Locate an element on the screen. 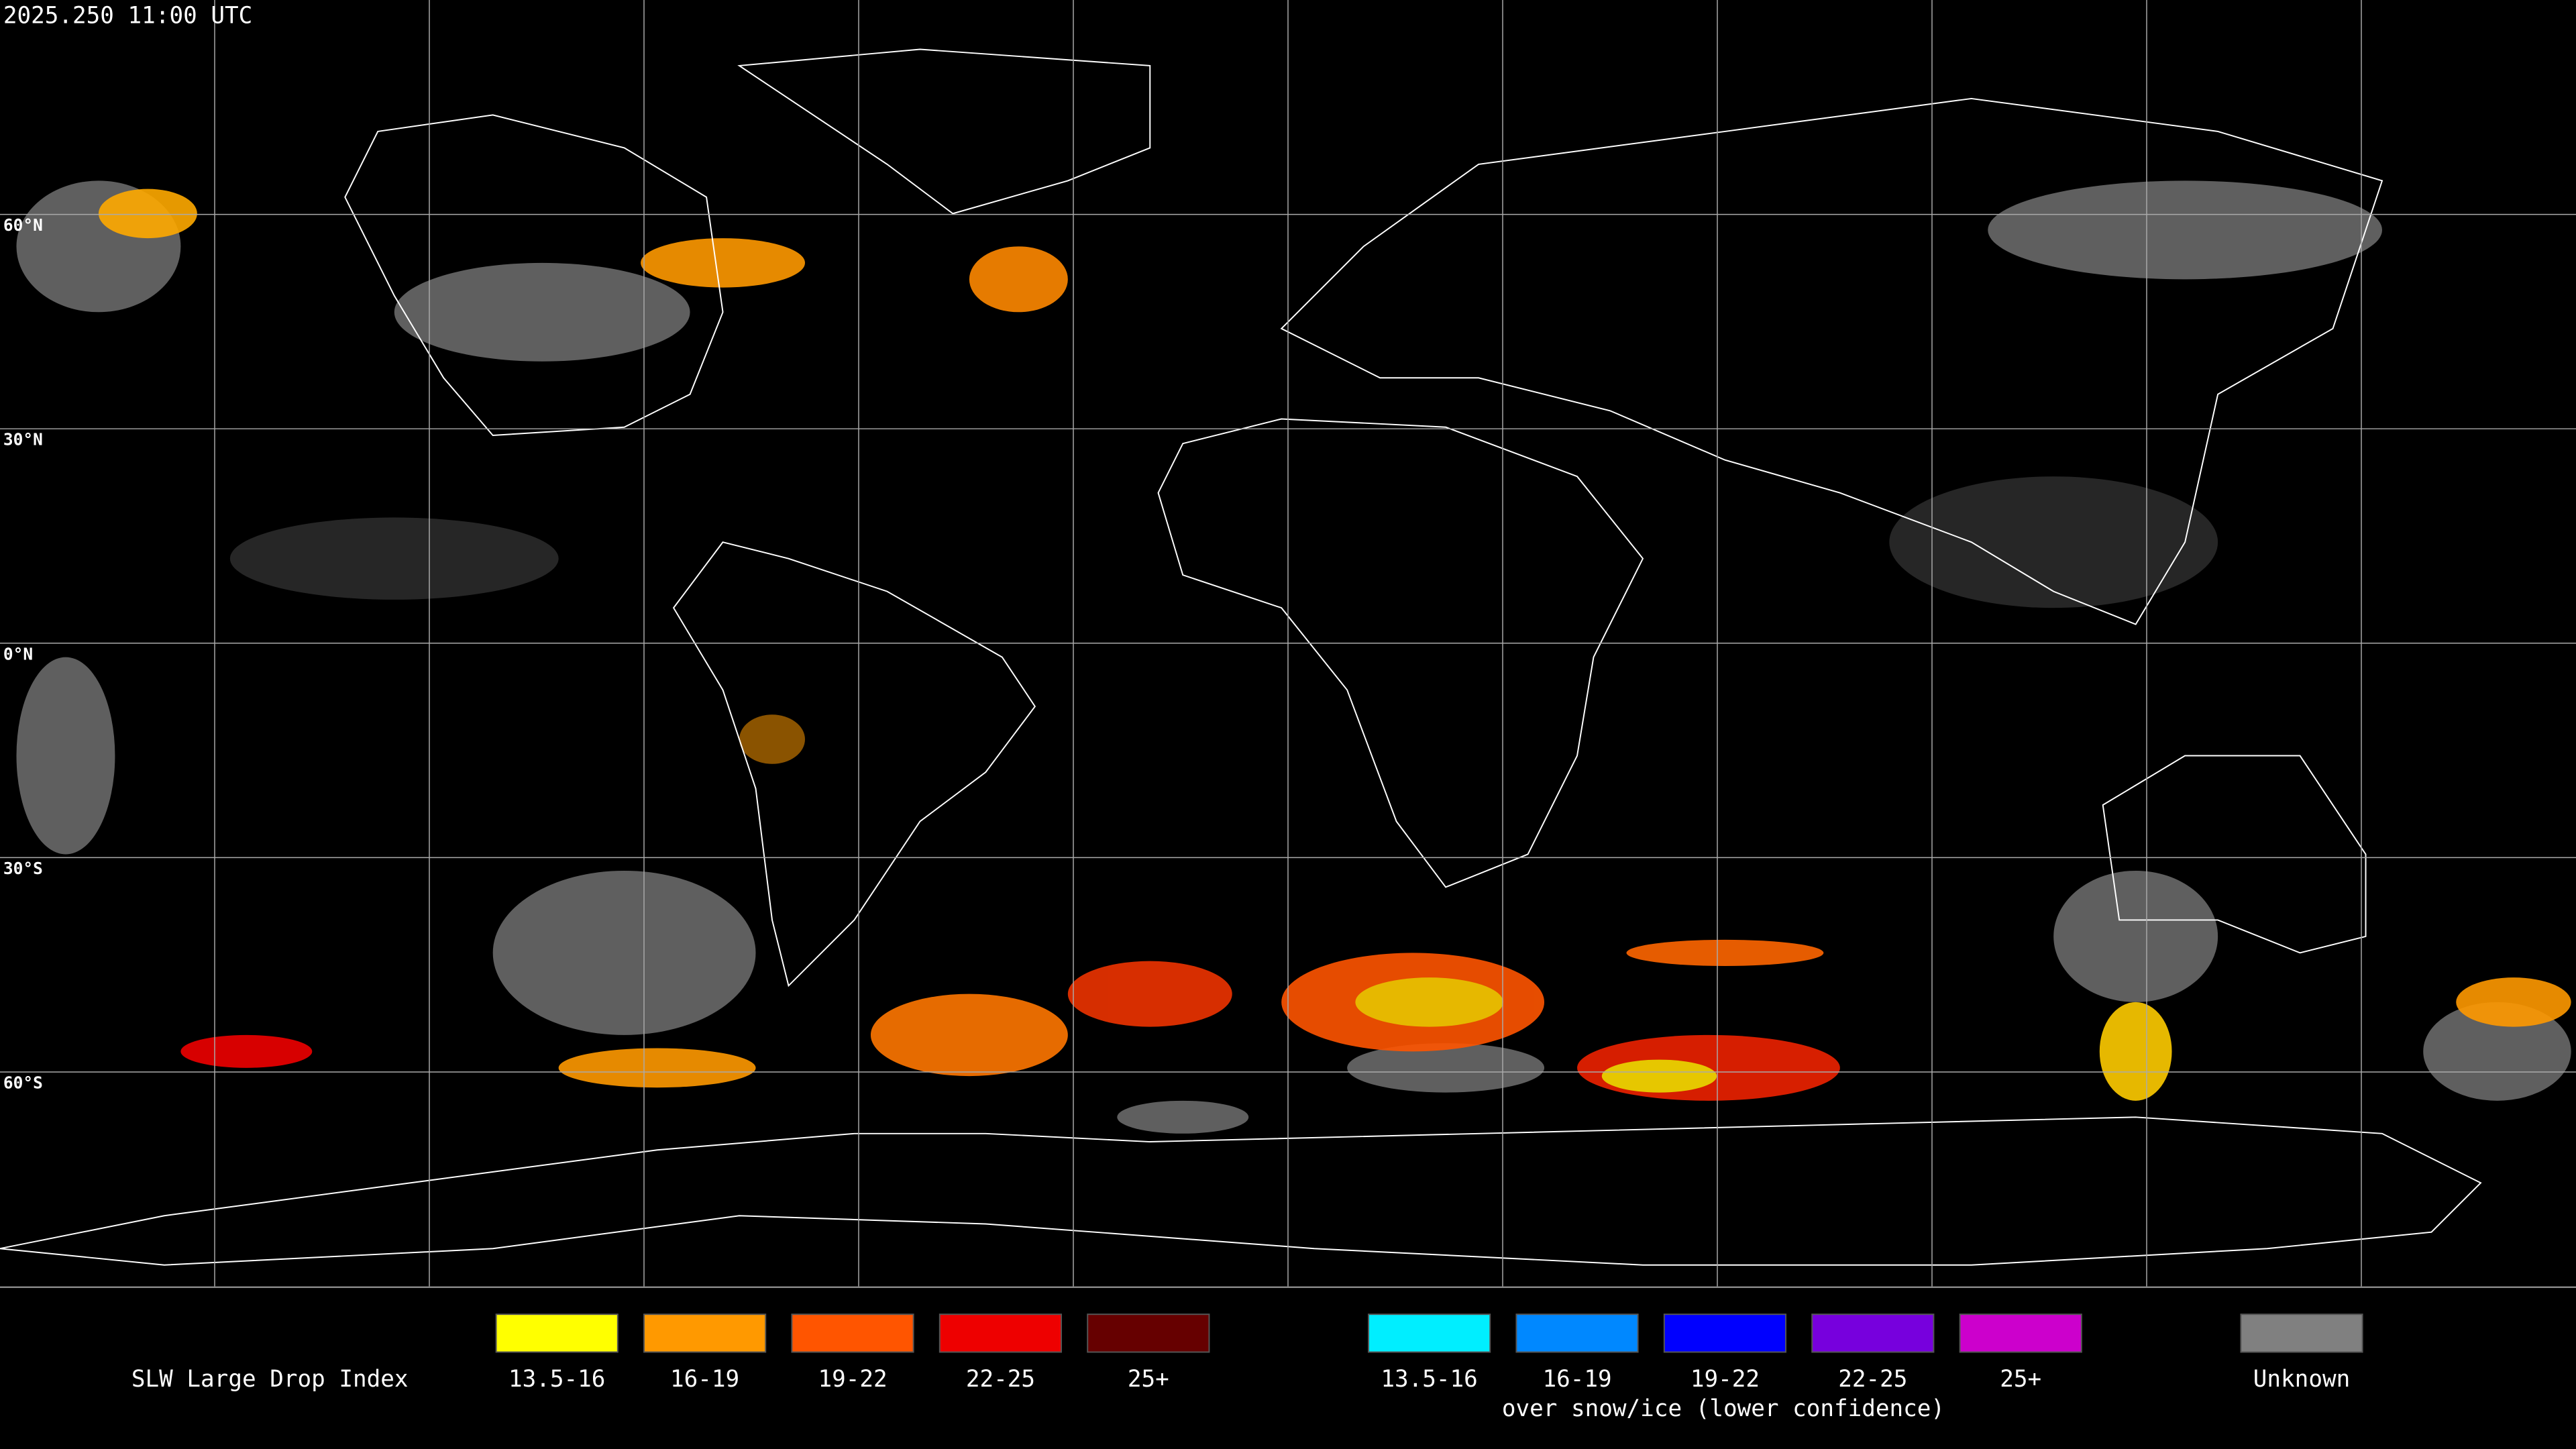  latitude-label: 60°N is located at coordinates (23, 225).